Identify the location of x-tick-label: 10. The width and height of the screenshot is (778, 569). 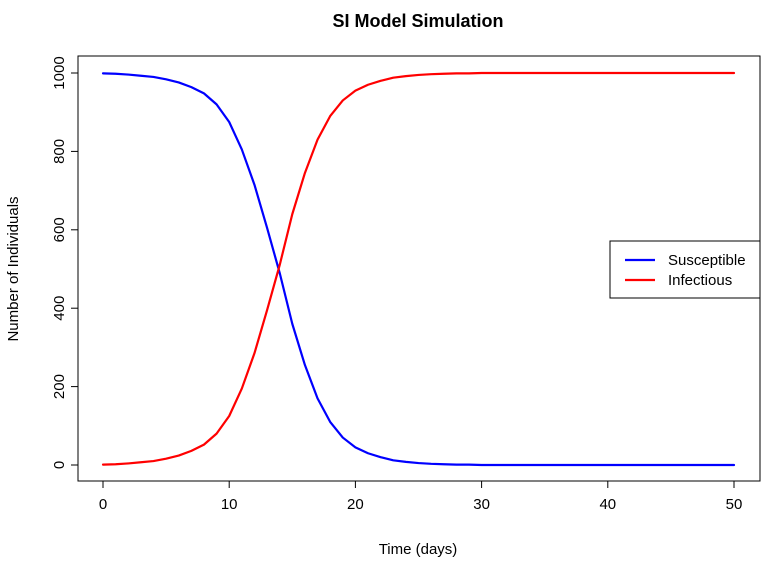
(229, 504).